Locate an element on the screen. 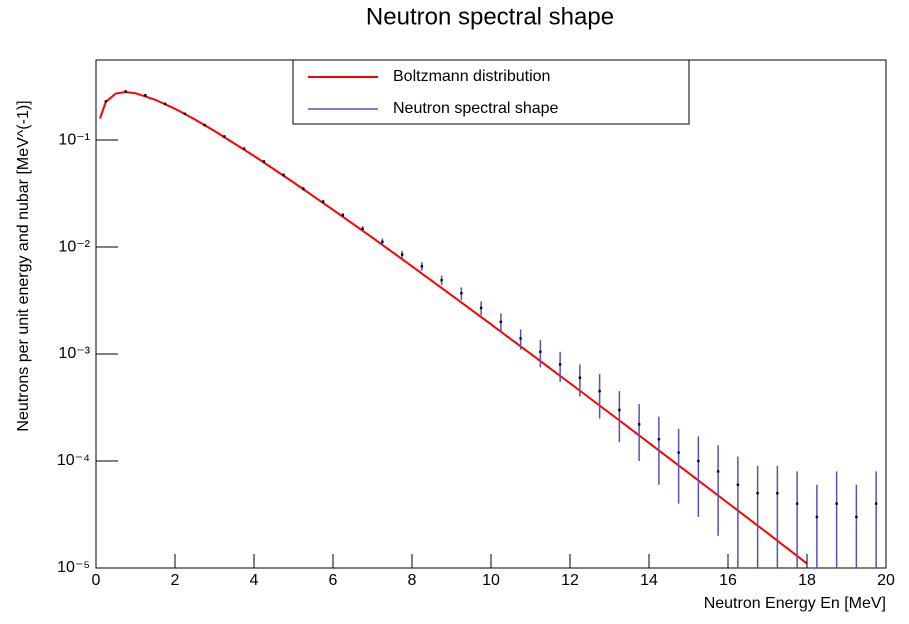  x-tick-label: 10 is located at coordinates (491, 580).